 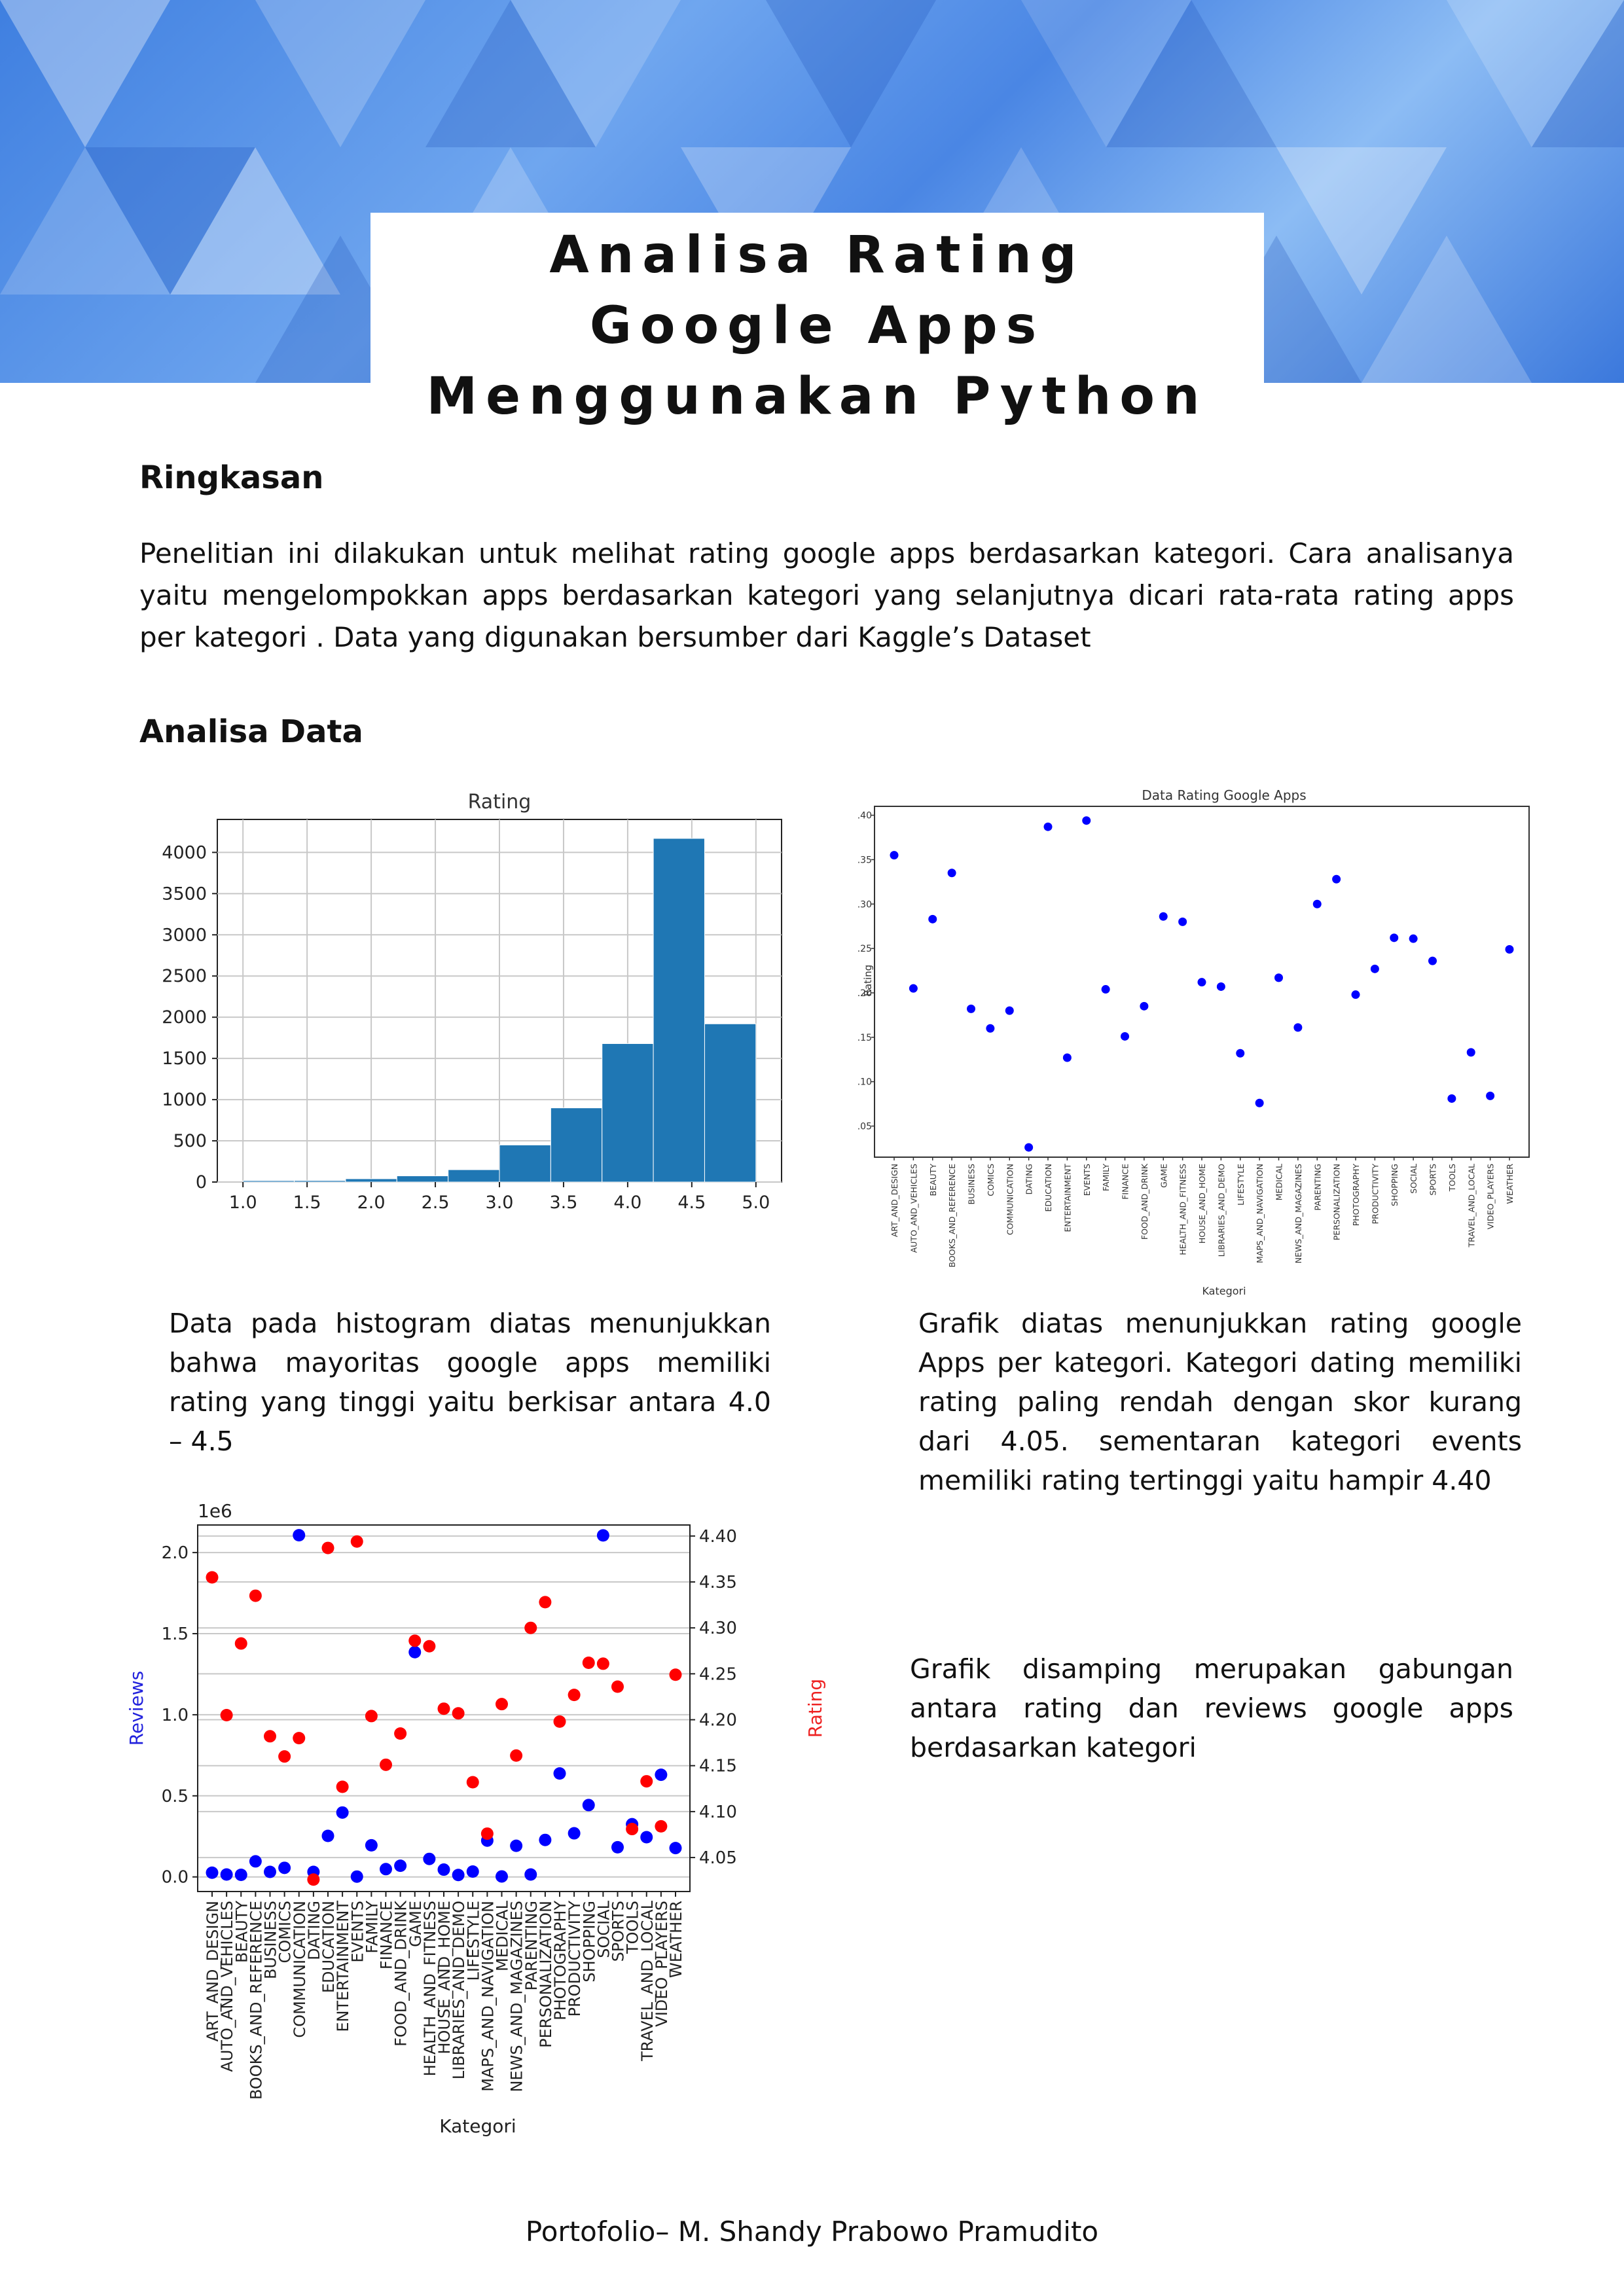 What do you see at coordinates (756, 1203) in the screenshot?
I see `histogram-x-tick-label: 5.0` at bounding box center [756, 1203].